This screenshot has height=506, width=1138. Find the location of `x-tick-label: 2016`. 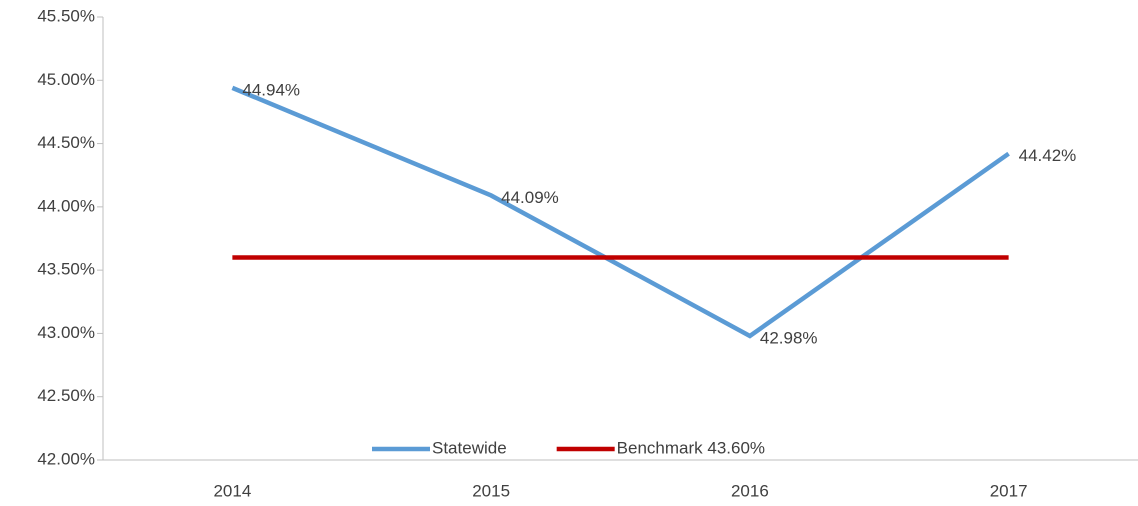

x-tick-label: 2016 is located at coordinates (750, 490).